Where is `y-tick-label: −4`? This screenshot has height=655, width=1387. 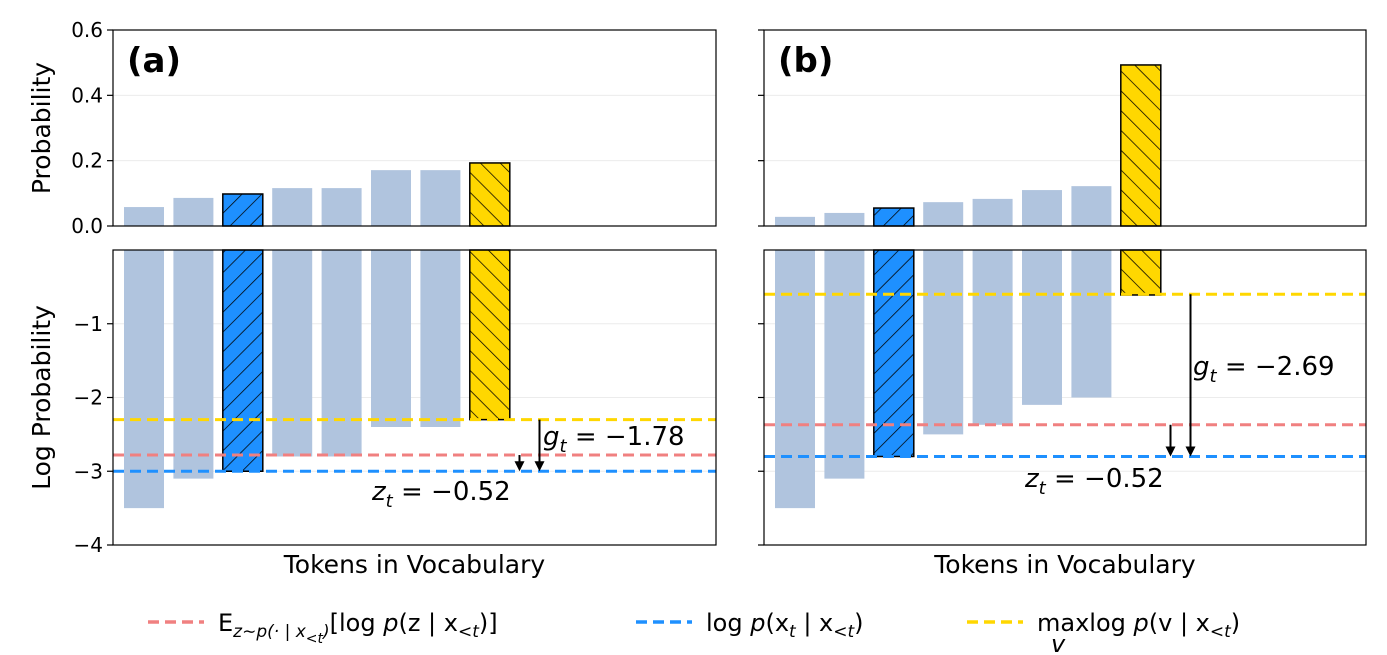 y-tick-label: −4 is located at coordinates (88, 545).